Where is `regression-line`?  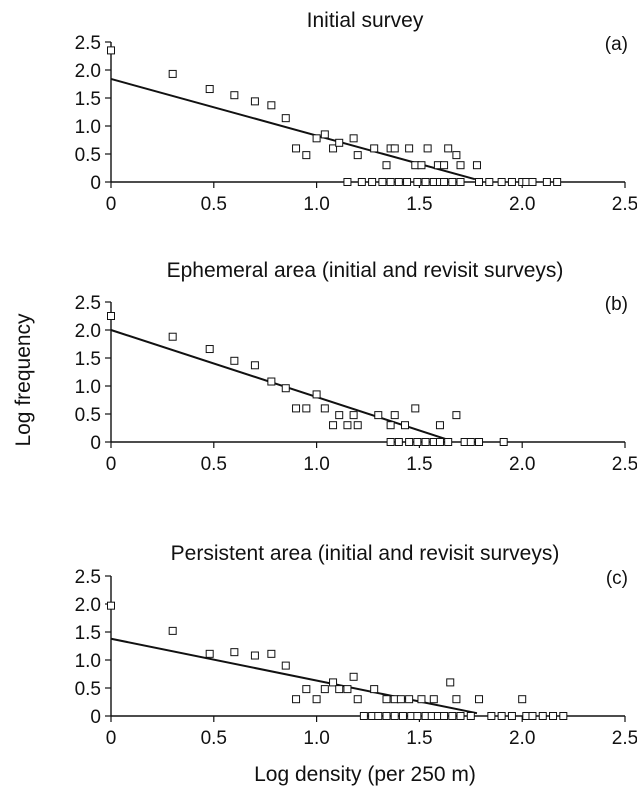 regression-line is located at coordinates (294, 676).